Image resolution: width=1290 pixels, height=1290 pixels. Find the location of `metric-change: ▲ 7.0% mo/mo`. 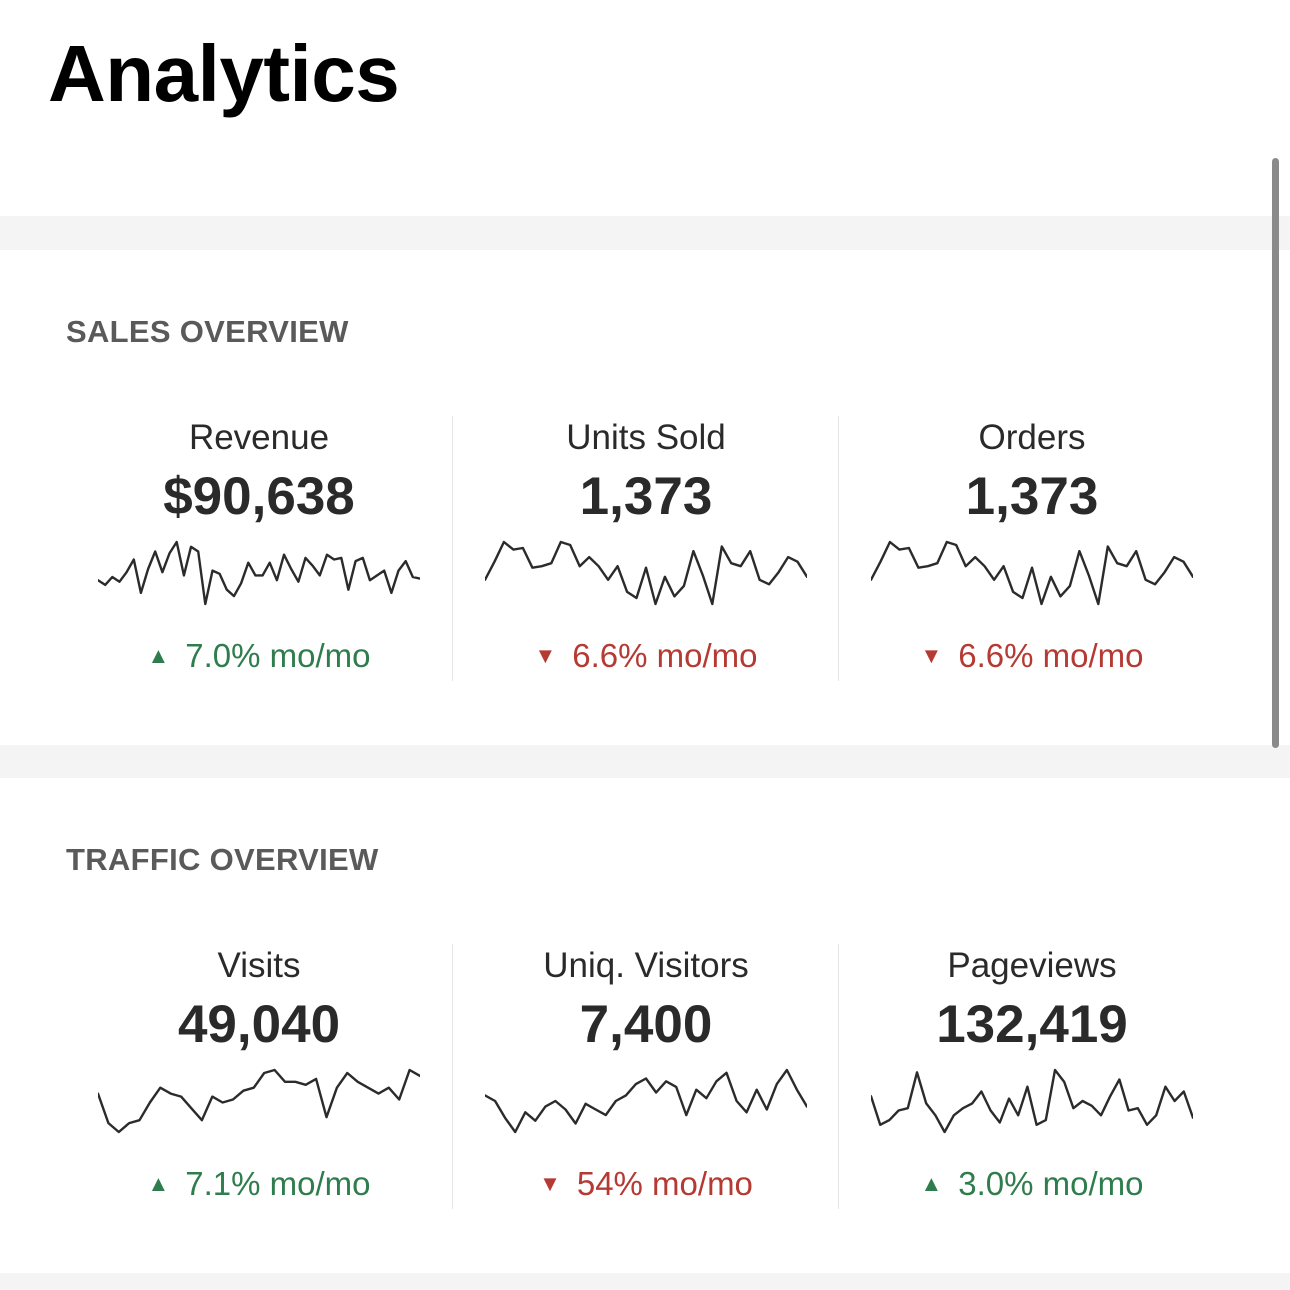

metric-change: ▲ 7.0% mo/mo is located at coordinates (259, 656).